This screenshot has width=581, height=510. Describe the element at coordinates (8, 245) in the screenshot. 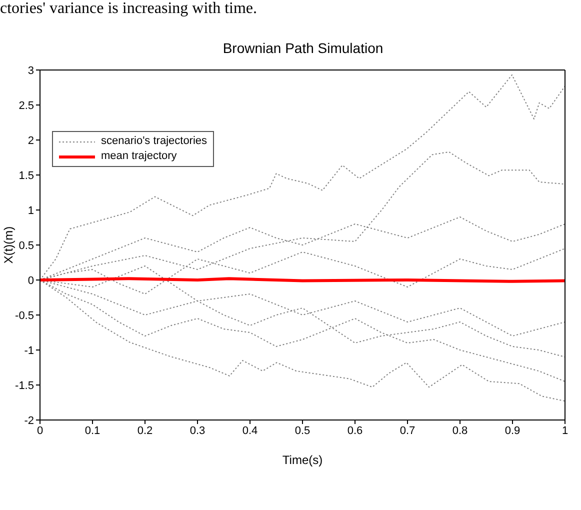

I see `y-axis-title: X(t)(m)` at that location.